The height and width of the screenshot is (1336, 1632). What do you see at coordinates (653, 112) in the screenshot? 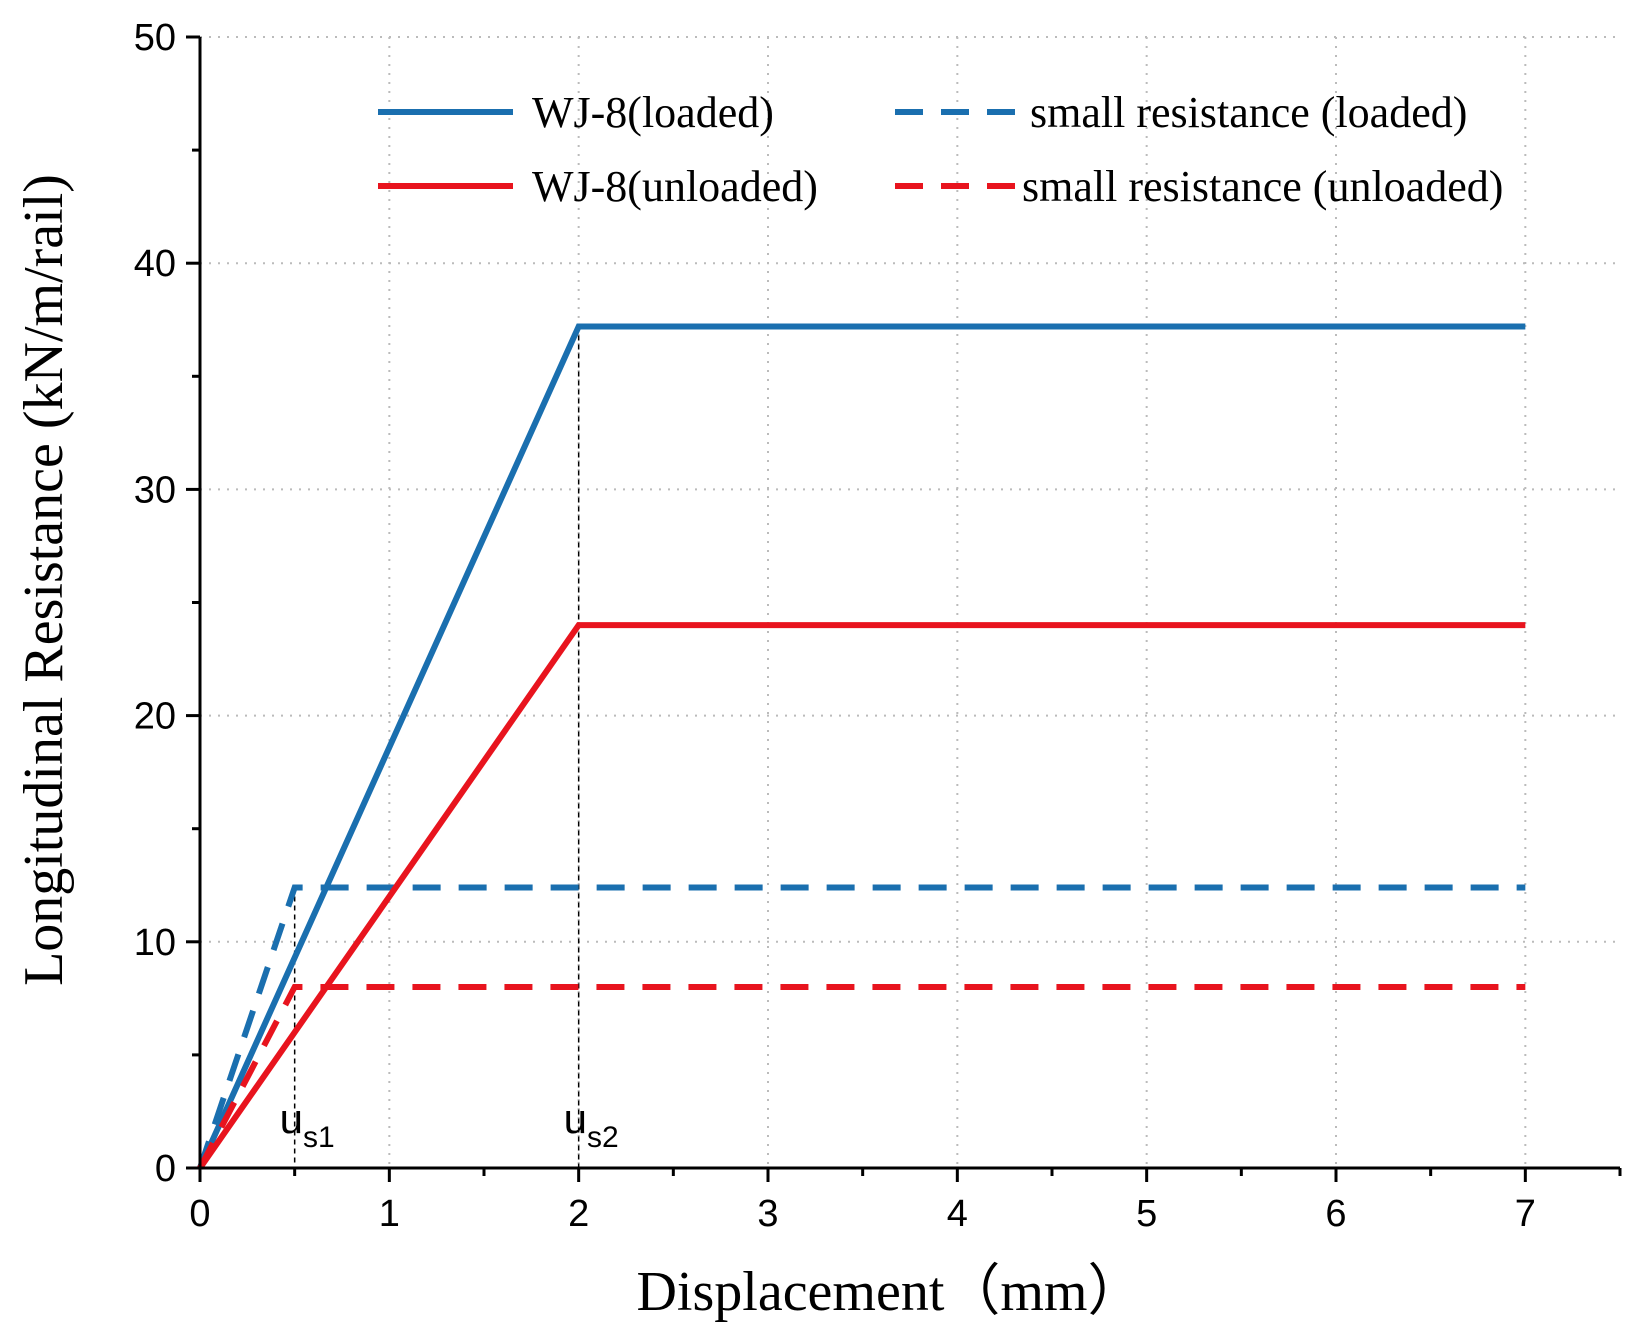
I see `legend-label-0: WJ-8(loaded)` at bounding box center [653, 112].